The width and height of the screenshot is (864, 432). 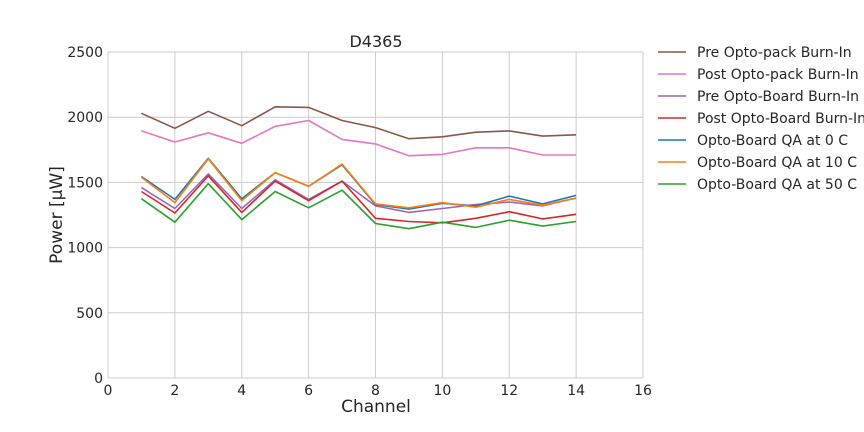 I want to click on x-tick-label: 14, so click(x=576, y=391).